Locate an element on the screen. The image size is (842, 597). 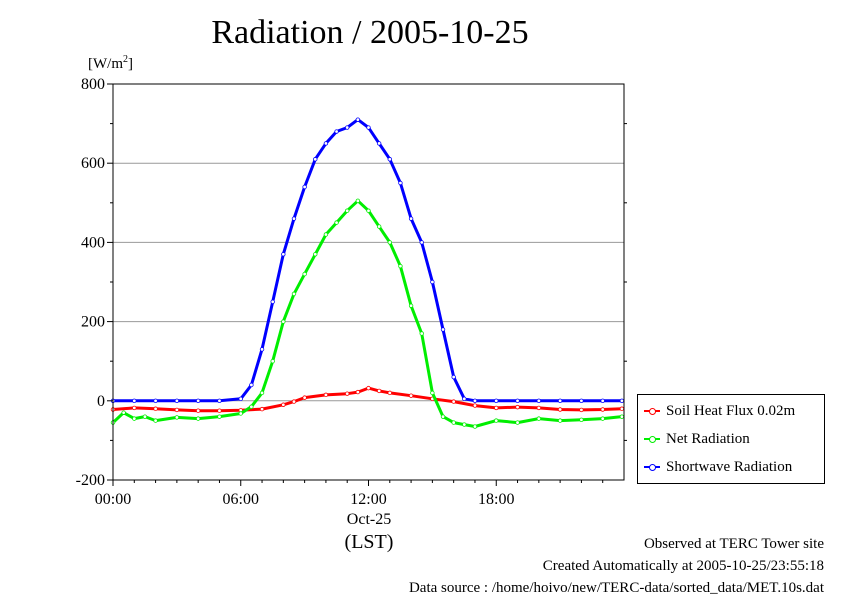
legend-label-shortwave-radiation: Shortwave Radiation is located at coordinates (729, 466).